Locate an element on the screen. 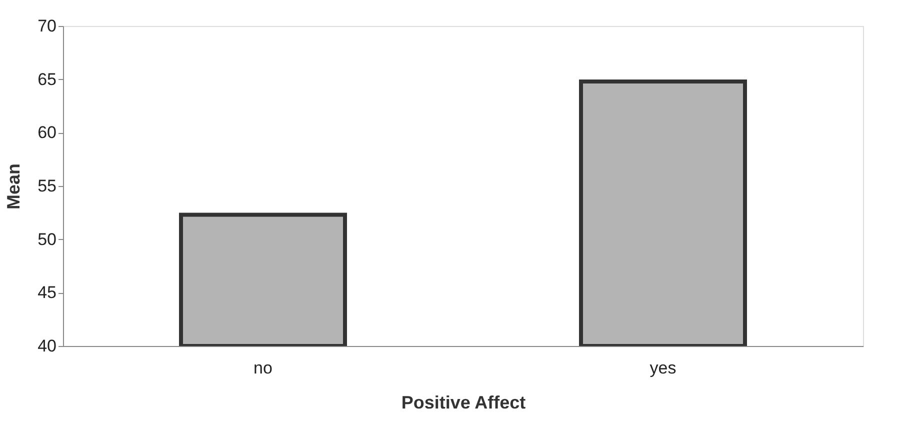  x-axis-title: Positive Affect is located at coordinates (463, 402).